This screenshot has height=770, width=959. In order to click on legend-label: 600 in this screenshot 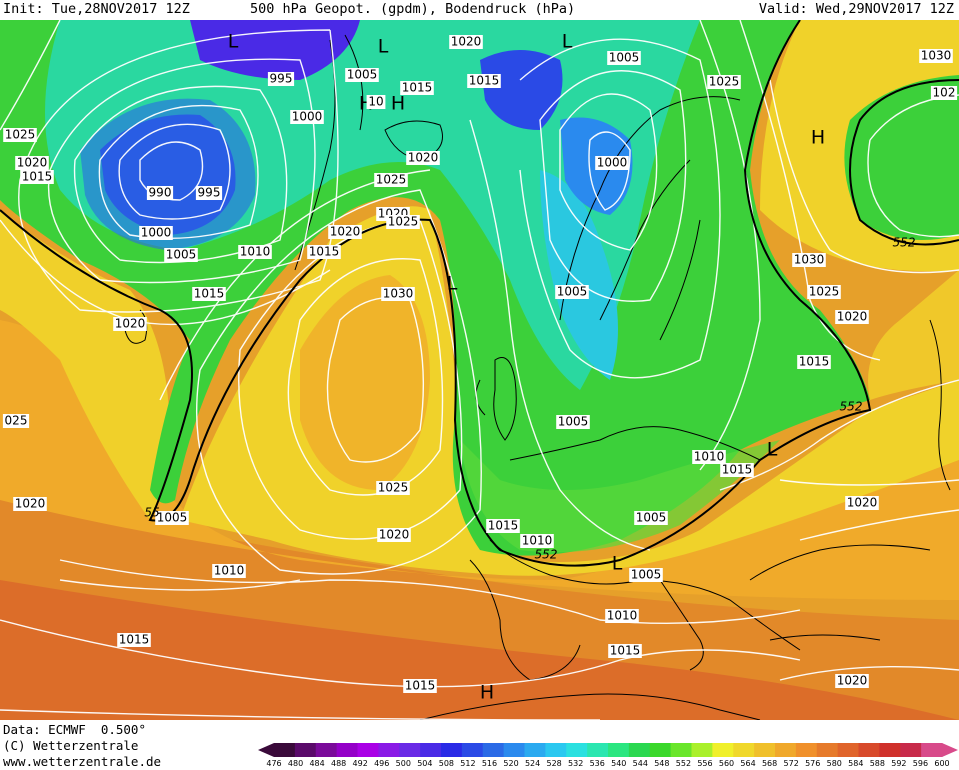, I will do `click(941, 763)`.